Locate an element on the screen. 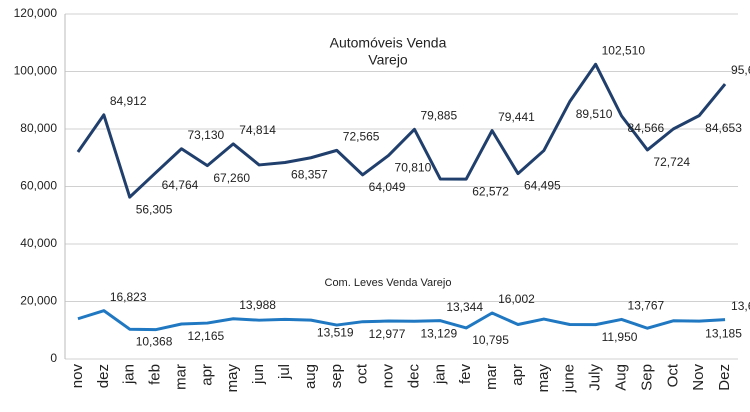 Image resolution: width=750 pixels, height=412 pixels. y-tick-label: 100,000 is located at coordinates (36, 71).